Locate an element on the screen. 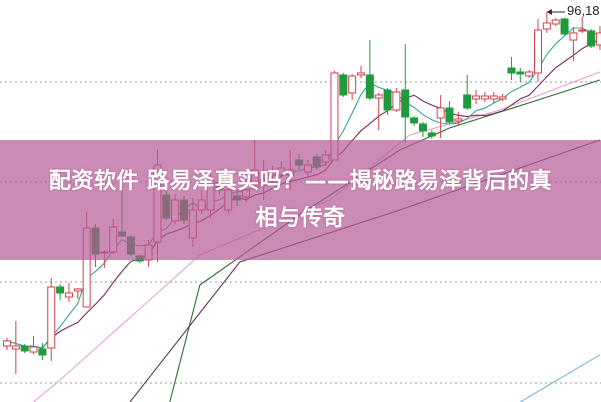 The image size is (601, 402). arrow-icon is located at coordinates (549, 12).